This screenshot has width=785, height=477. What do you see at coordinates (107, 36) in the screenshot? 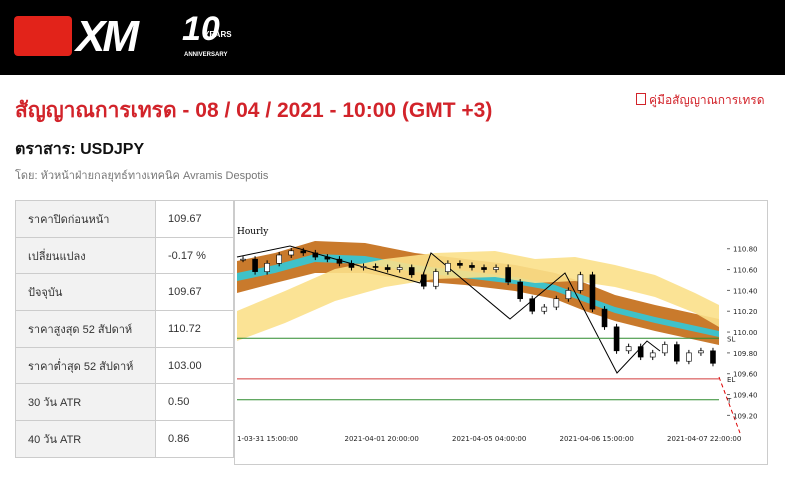
I see `logo: XM` at bounding box center [107, 36].